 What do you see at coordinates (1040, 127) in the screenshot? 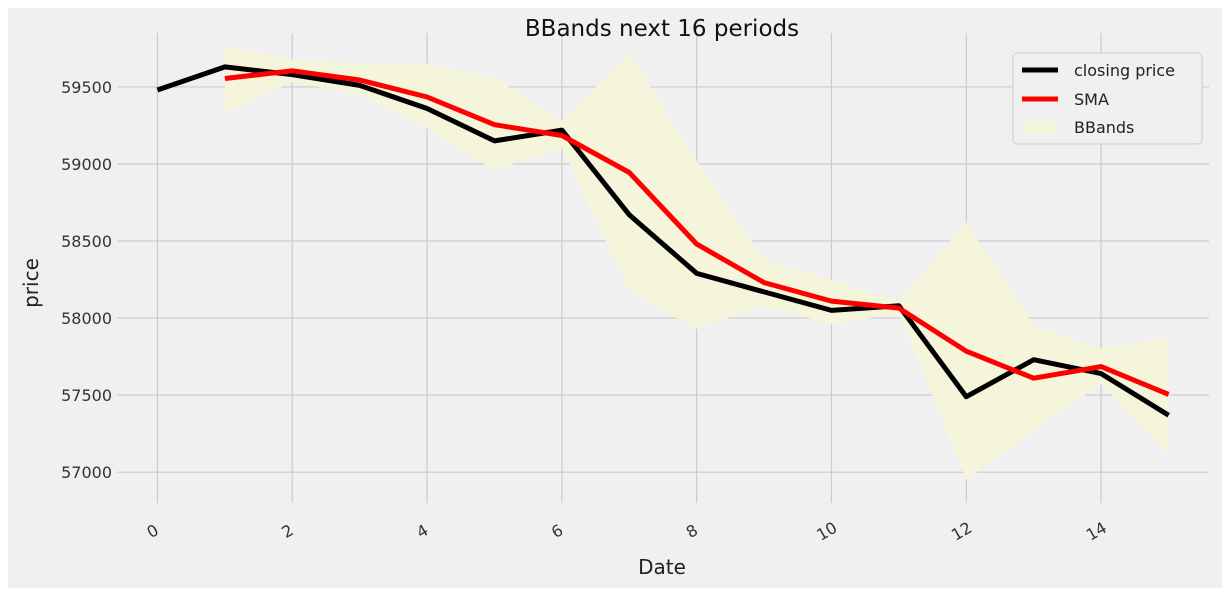
I see `legend-swatch-bbands` at bounding box center [1040, 127].